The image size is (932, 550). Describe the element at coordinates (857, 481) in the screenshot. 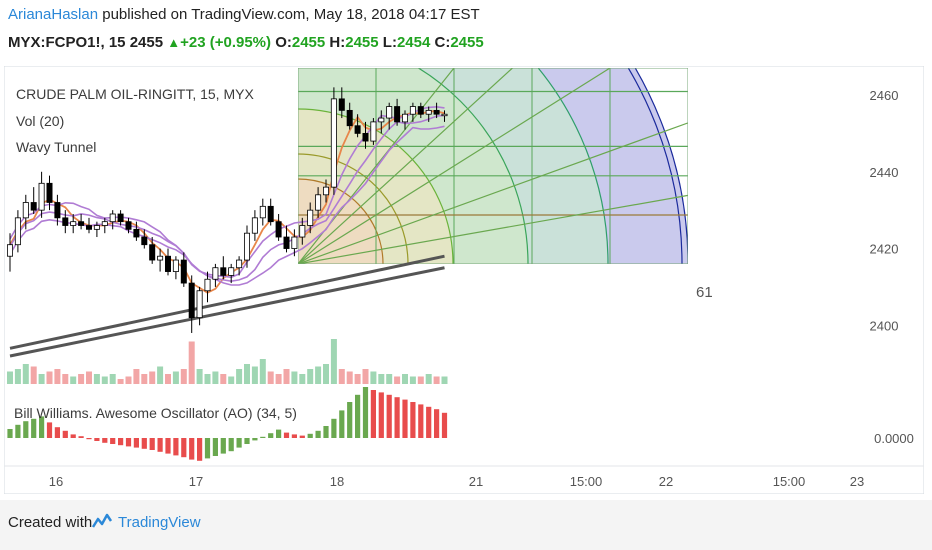

I see `x-axis-tick-label: 23` at that location.